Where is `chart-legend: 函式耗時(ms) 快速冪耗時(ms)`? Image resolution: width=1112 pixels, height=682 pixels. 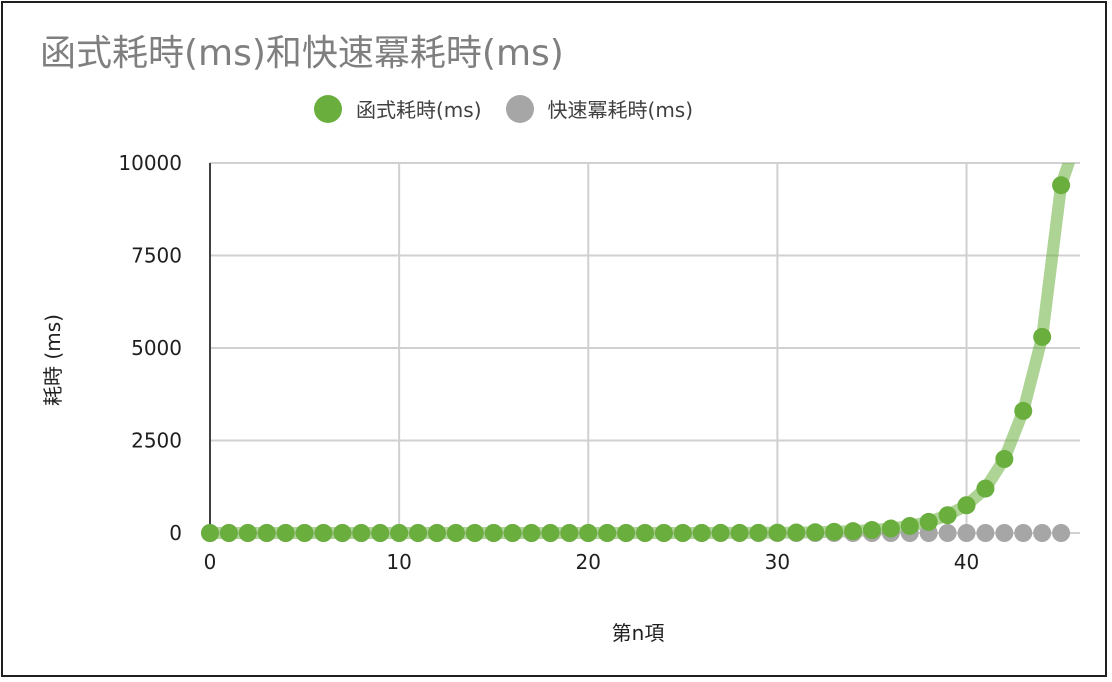 chart-legend: 函式耗時(ms) 快速冪耗時(ms) is located at coordinates (503, 108).